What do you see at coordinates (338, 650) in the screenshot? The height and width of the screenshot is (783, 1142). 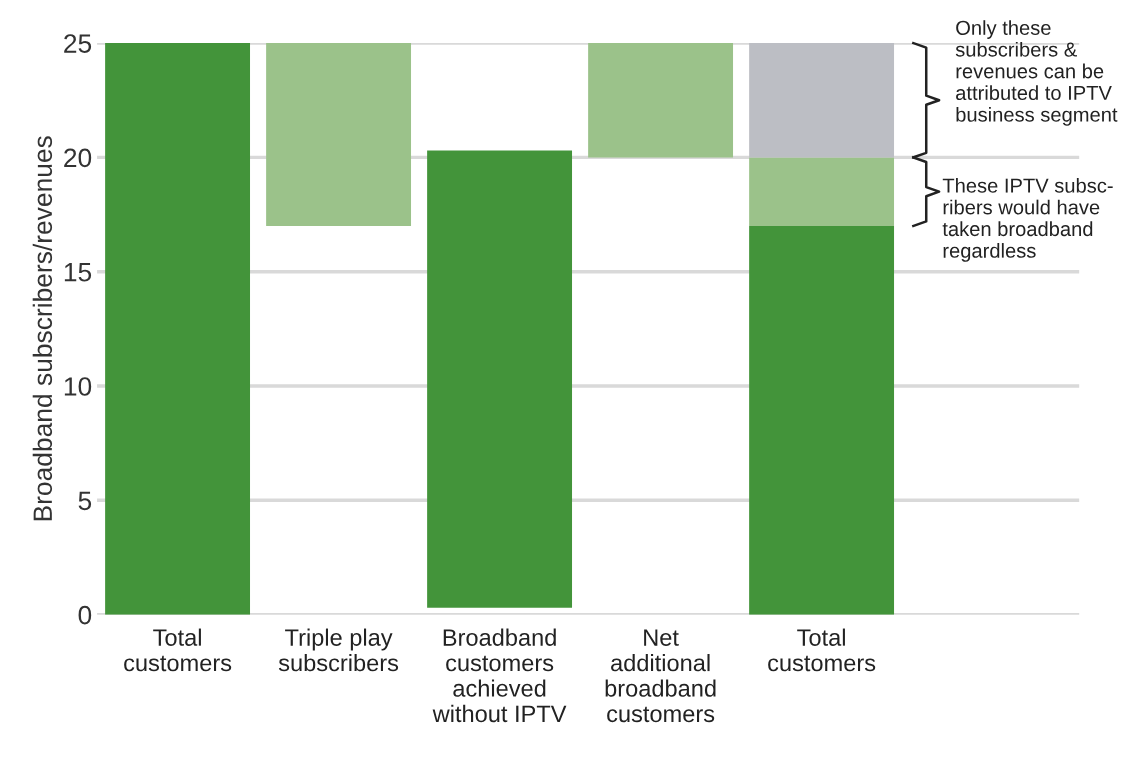 I see `x-tick-label: Triple play subscribers` at bounding box center [338, 650].